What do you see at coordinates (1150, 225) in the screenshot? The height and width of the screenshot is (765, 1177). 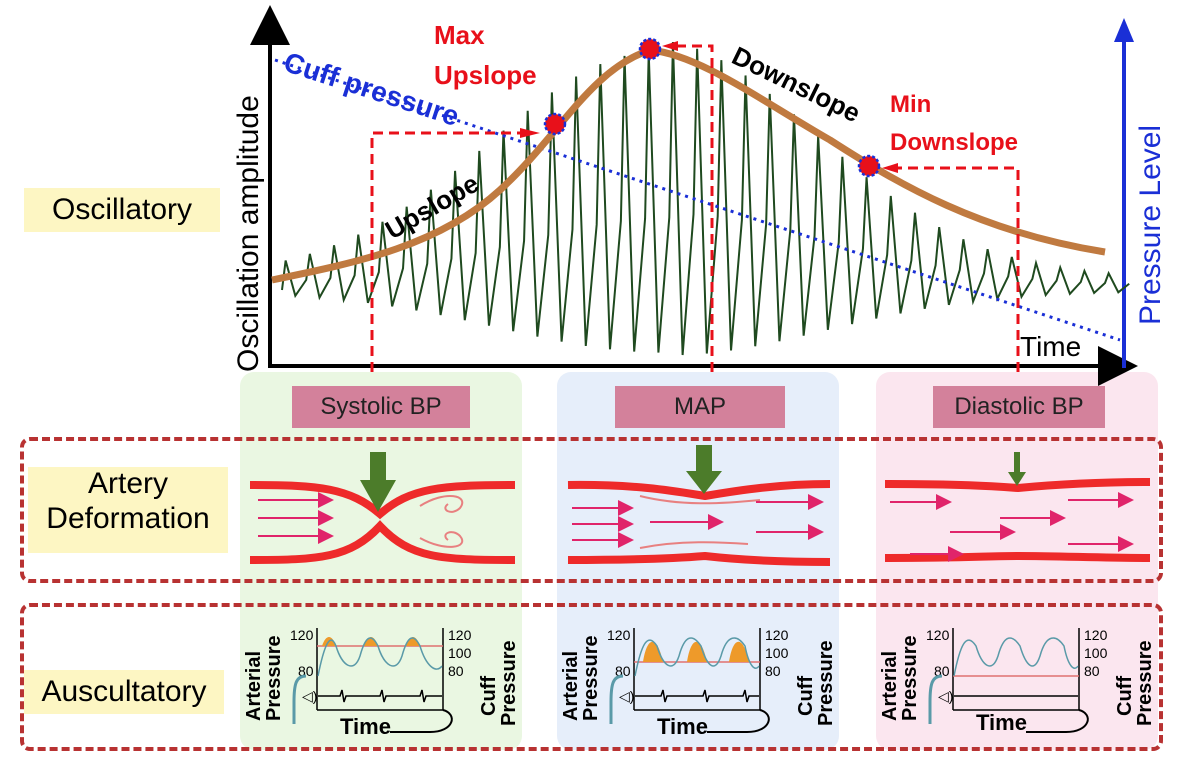 I see `right-axis-label: Pressure Level` at bounding box center [1150, 225].